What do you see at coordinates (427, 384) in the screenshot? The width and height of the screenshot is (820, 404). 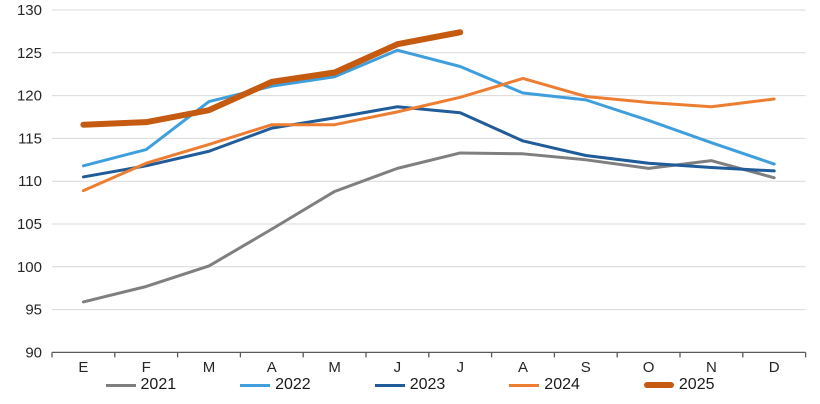 I see `legend-label: 2023` at bounding box center [427, 384].